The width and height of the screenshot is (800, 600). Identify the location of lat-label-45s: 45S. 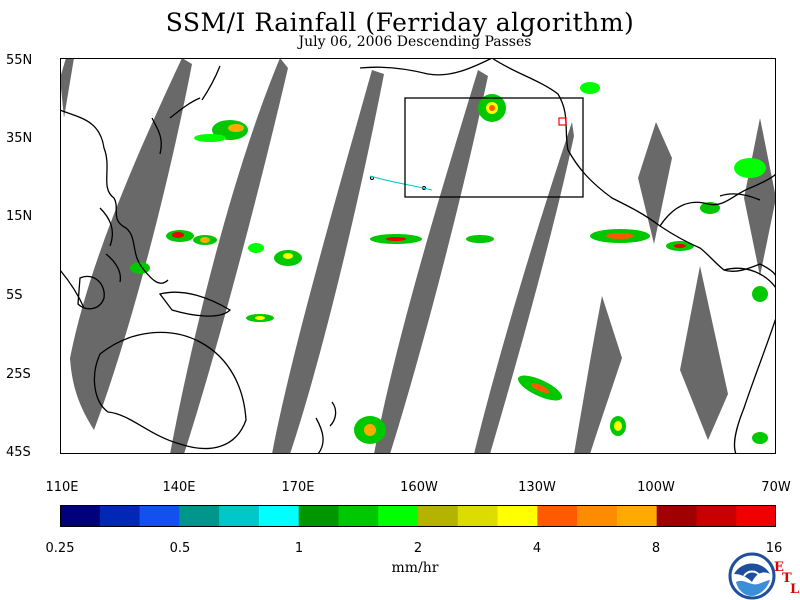
(18, 452).